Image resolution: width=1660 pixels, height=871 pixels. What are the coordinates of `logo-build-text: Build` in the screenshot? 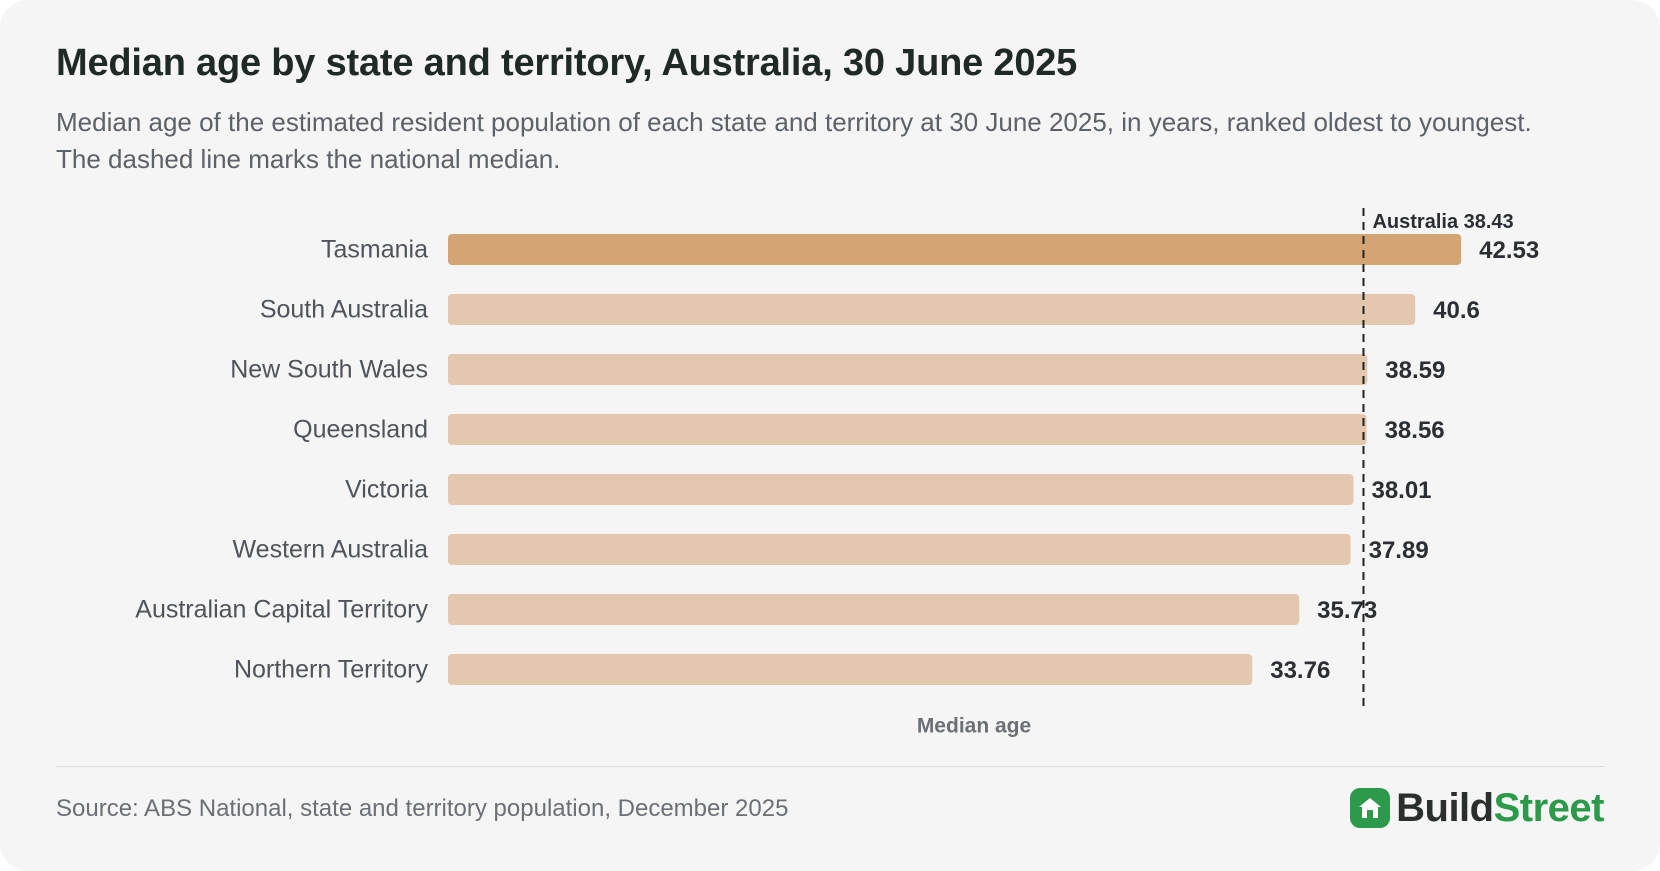 It's located at (1445, 808).